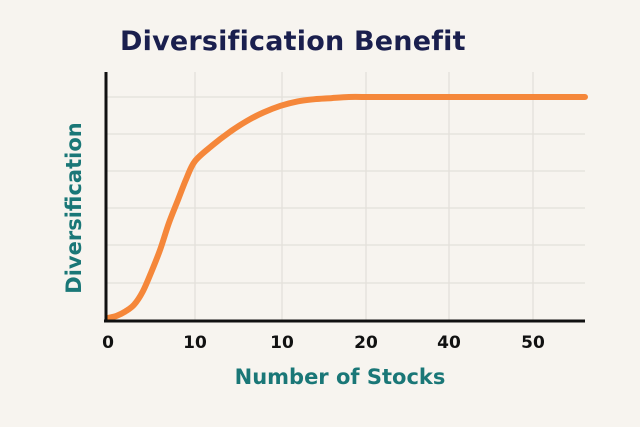 This screenshot has height=427, width=640. What do you see at coordinates (533, 343) in the screenshot?
I see `x-tick-label: 50` at bounding box center [533, 343].